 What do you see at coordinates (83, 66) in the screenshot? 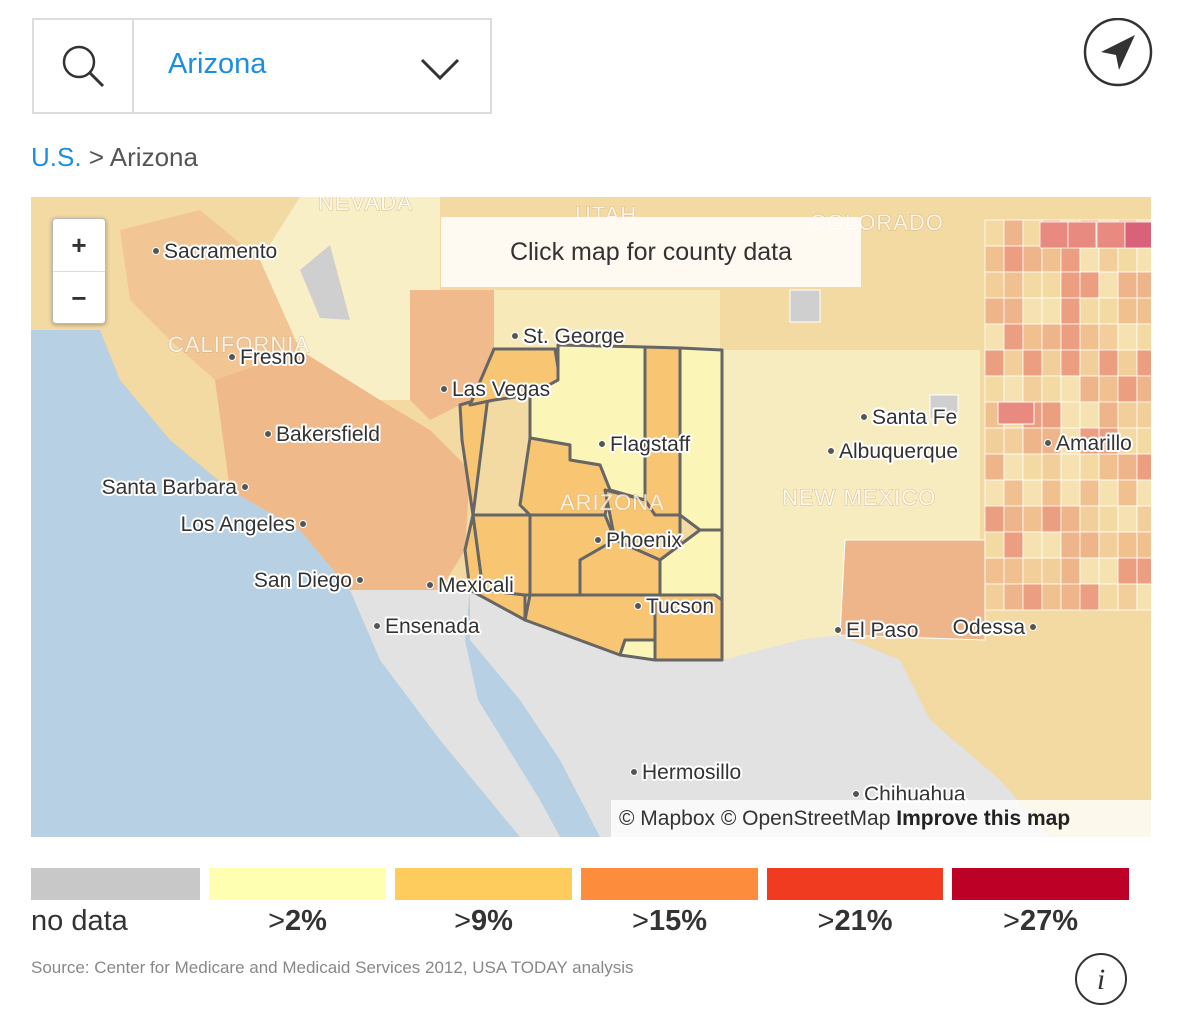
I see `search-icon` at bounding box center [83, 66].